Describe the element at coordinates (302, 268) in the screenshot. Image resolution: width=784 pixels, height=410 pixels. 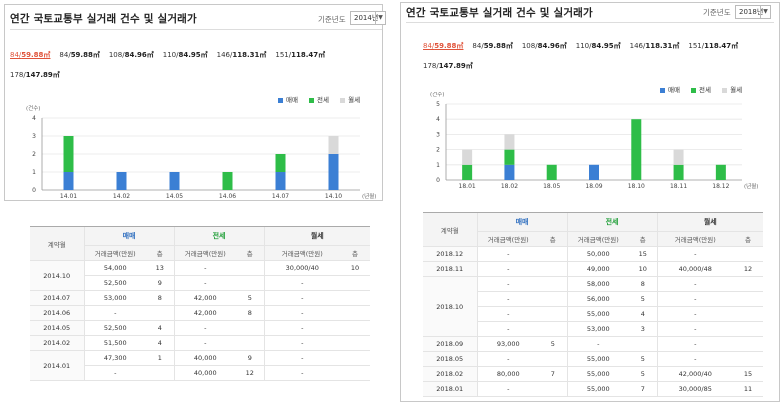
I see `price-cell: 30,000/40` at that location.